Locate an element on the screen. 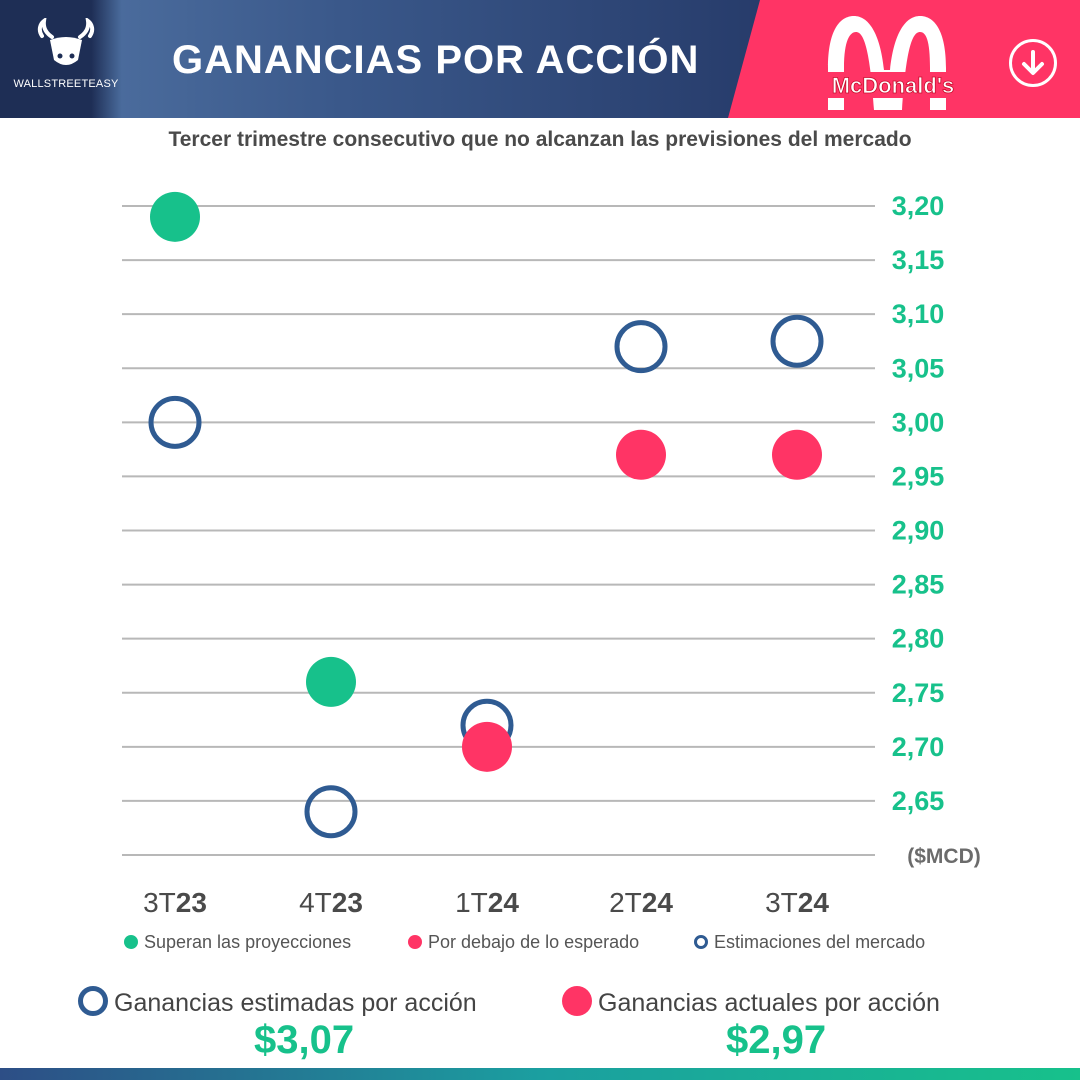 Image resolution: width=1080 pixels, height=1080 pixels. beat-dot-icon is located at coordinates (131, 942).